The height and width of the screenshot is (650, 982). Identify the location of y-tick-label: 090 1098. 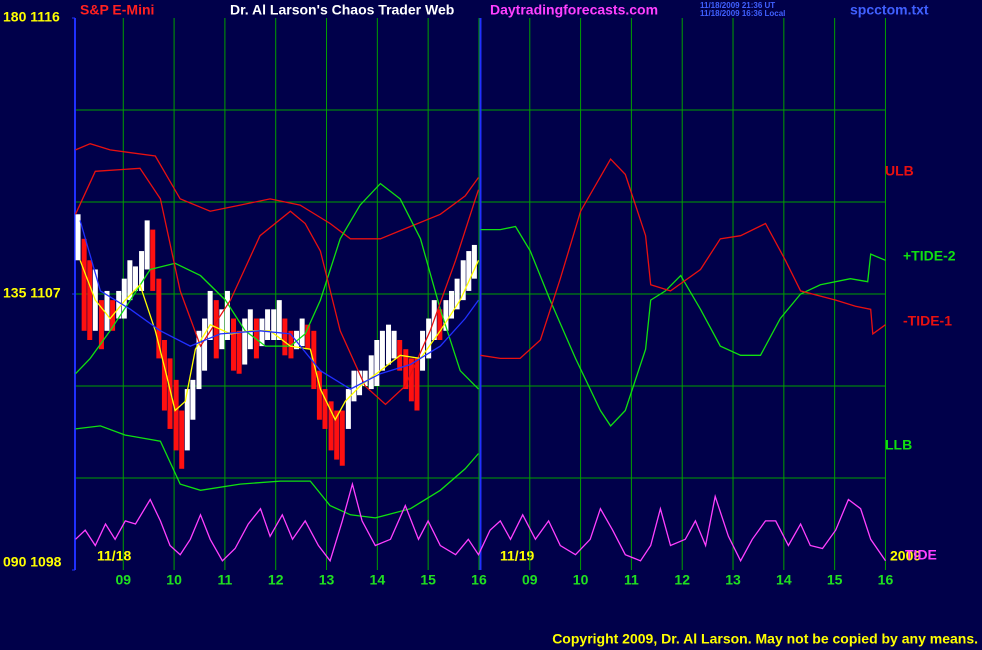
(32, 562).